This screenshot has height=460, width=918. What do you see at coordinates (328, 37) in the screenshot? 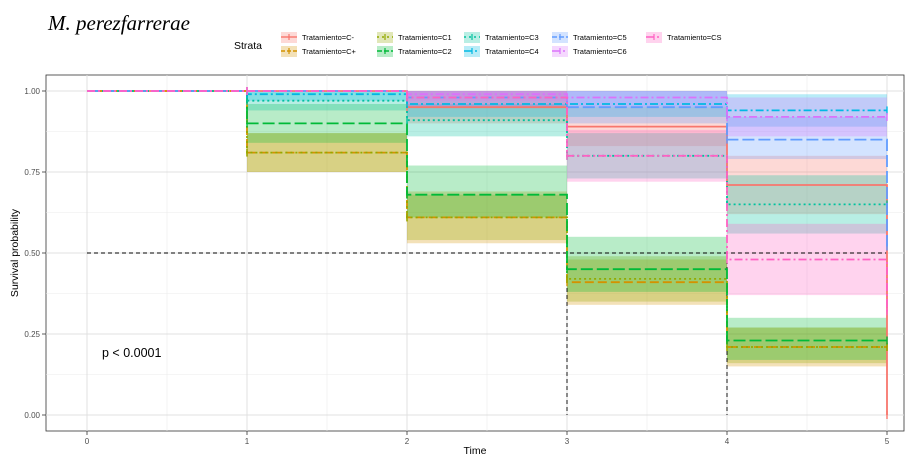
I see `legend-label: Tratamiento=C-` at bounding box center [328, 37].